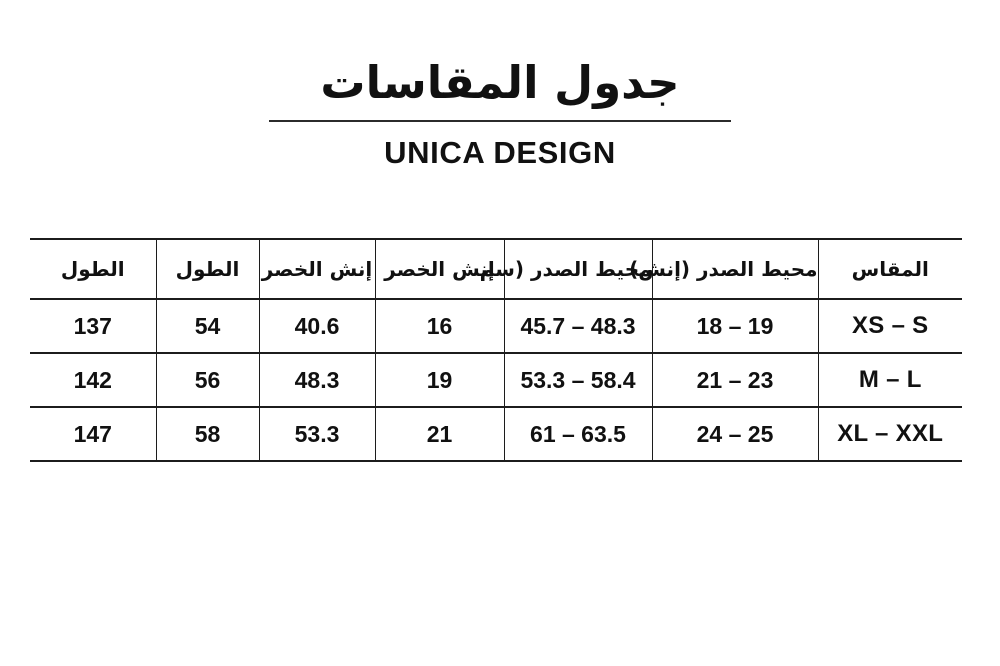 The image size is (1000, 666). Describe the element at coordinates (439, 434) in the screenshot. I see `cell-waist-in: 21` at that location.